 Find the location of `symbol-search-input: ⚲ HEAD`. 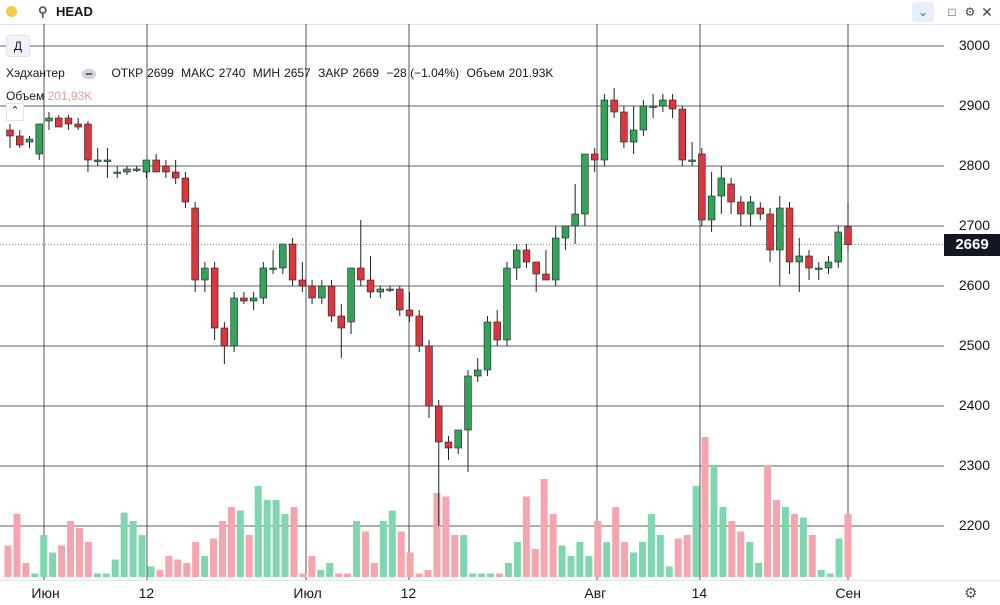

symbol-search-input: ⚲ HEAD is located at coordinates (184, 12).